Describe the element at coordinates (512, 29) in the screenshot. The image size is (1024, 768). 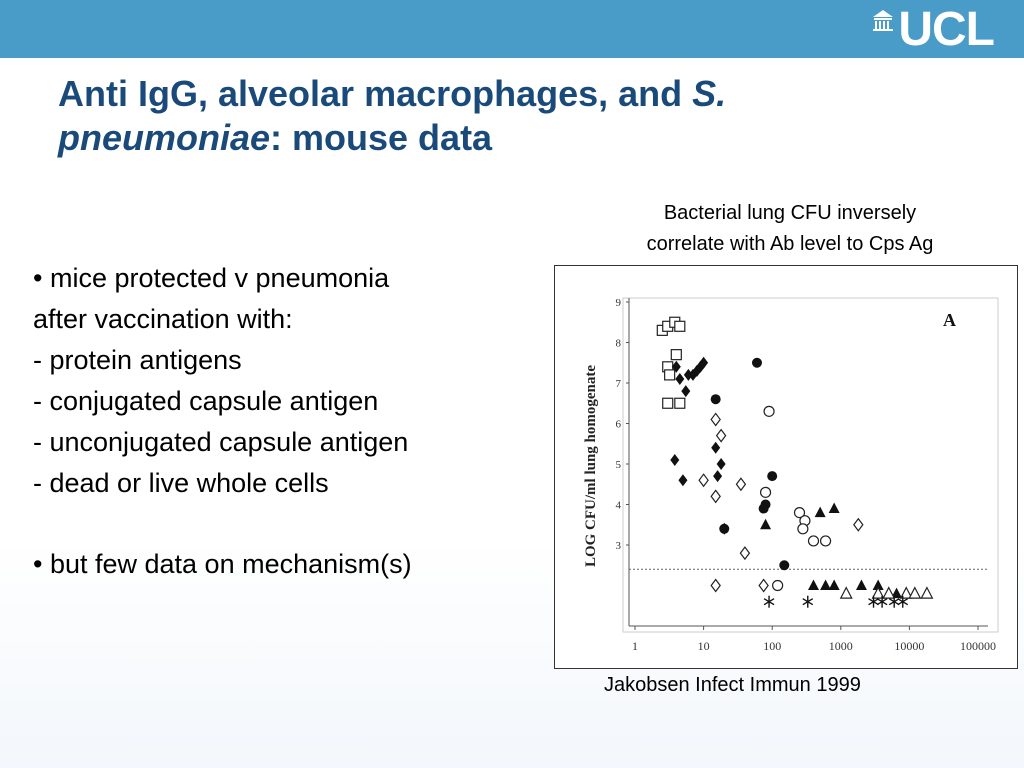
I see `header-bar: UCL` at that location.